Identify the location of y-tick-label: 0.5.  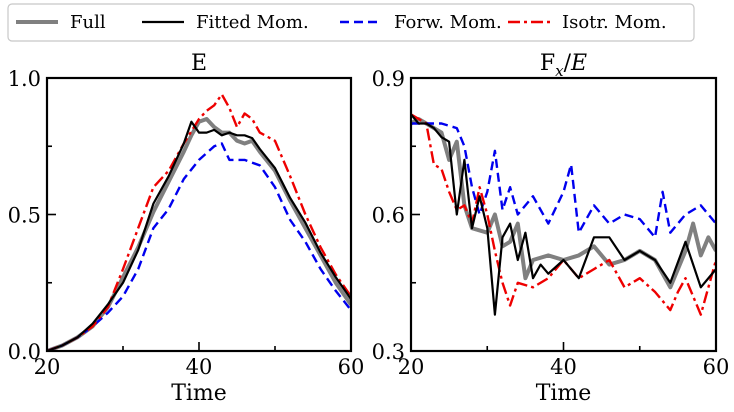
(24, 216).